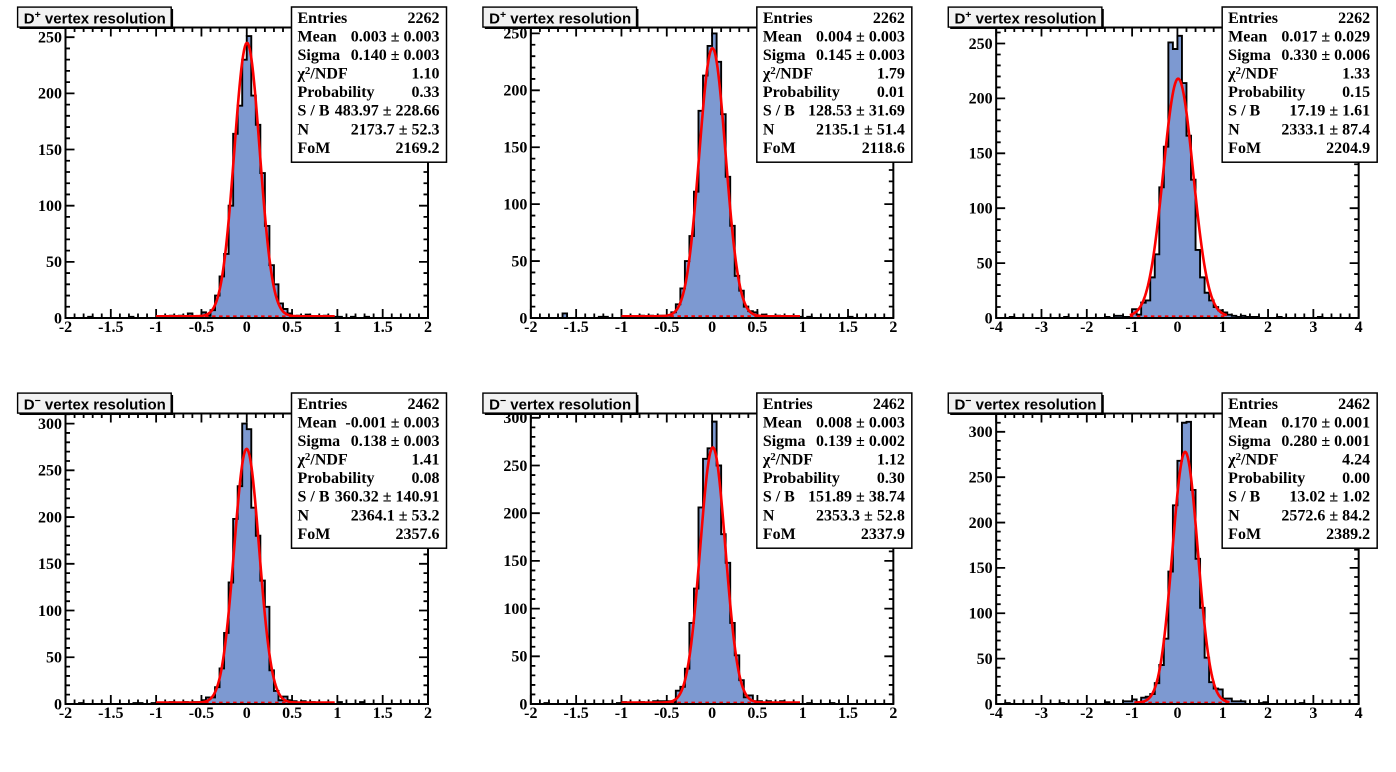 This screenshot has width=1396, height=772. Describe the element at coordinates (426, 460) in the screenshot. I see `svg-text: 1.41` at that location.